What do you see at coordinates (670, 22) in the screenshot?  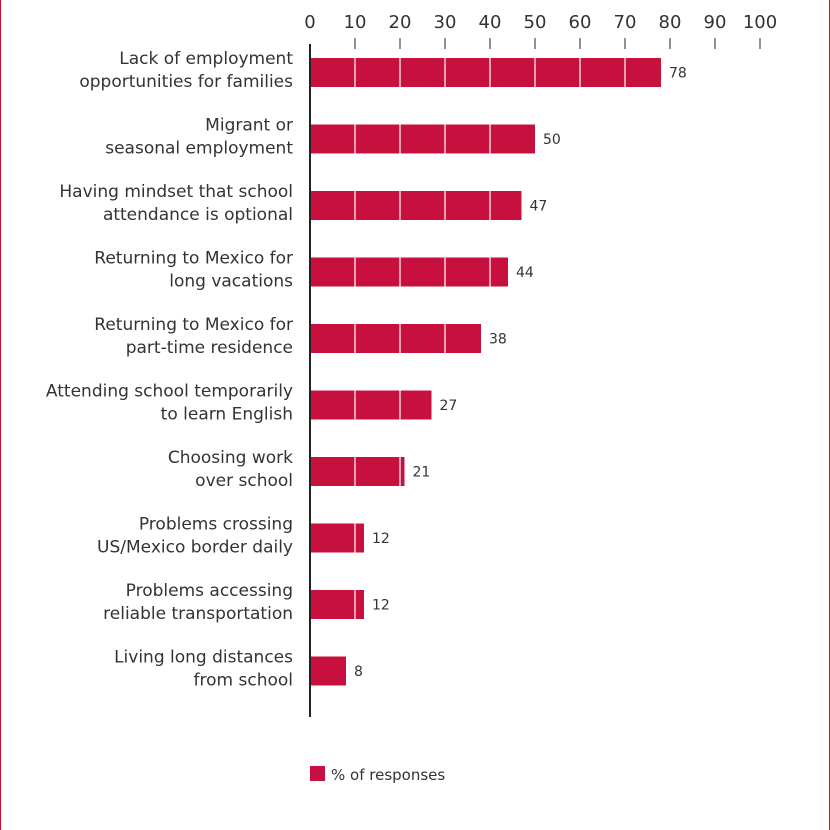 I see `x-tick-label: 80` at bounding box center [670, 22].